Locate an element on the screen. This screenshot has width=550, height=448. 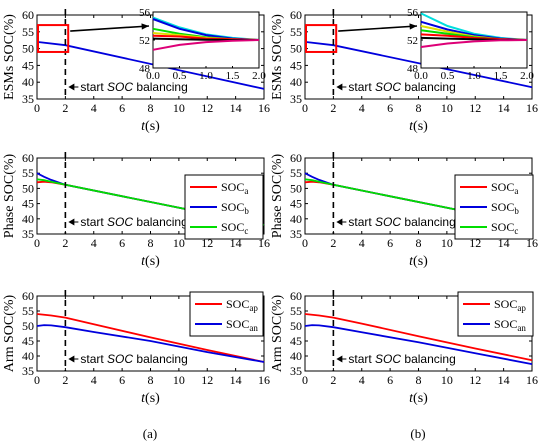
legend-label-sub: c is located at coordinates (246, 231).